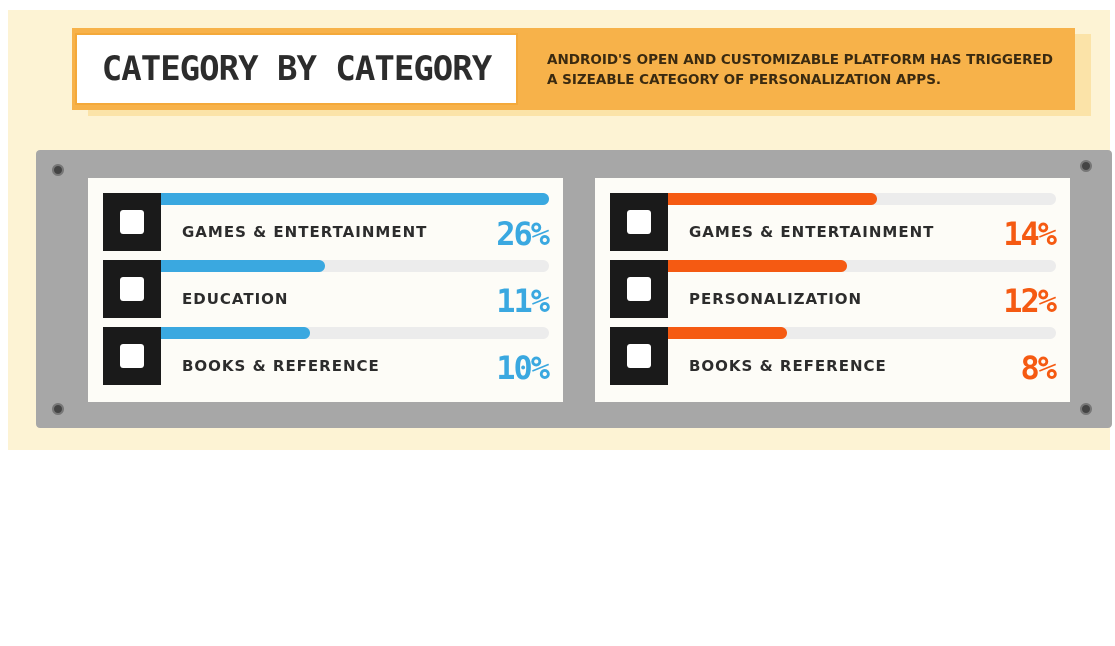 This screenshot has width=1115, height=646. I want to click on value-label: 14%, so click(1030, 234).